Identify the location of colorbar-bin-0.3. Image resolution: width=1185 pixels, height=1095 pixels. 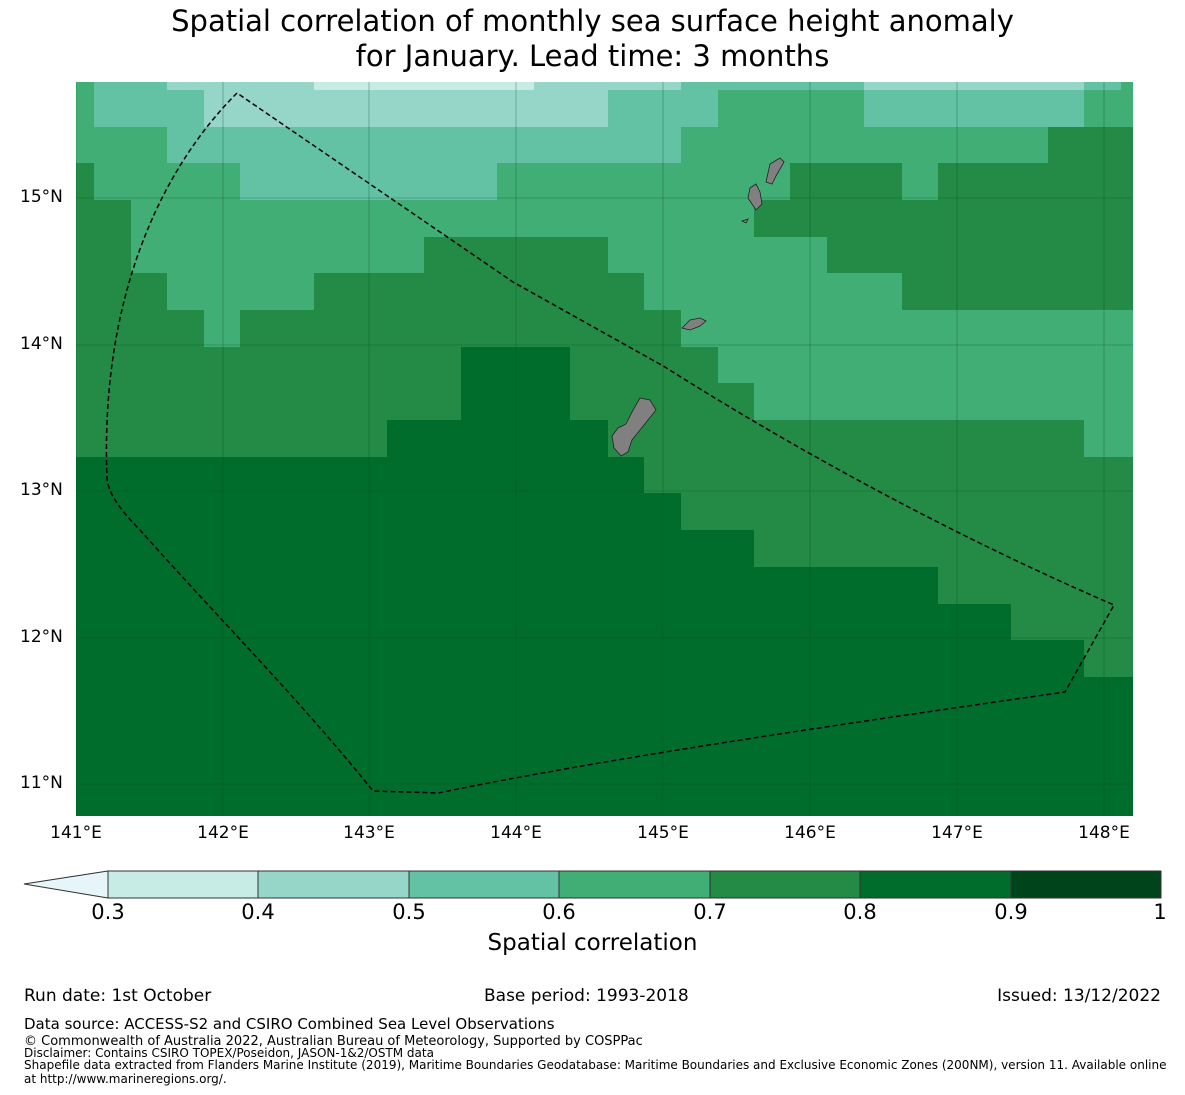
(183, 884).